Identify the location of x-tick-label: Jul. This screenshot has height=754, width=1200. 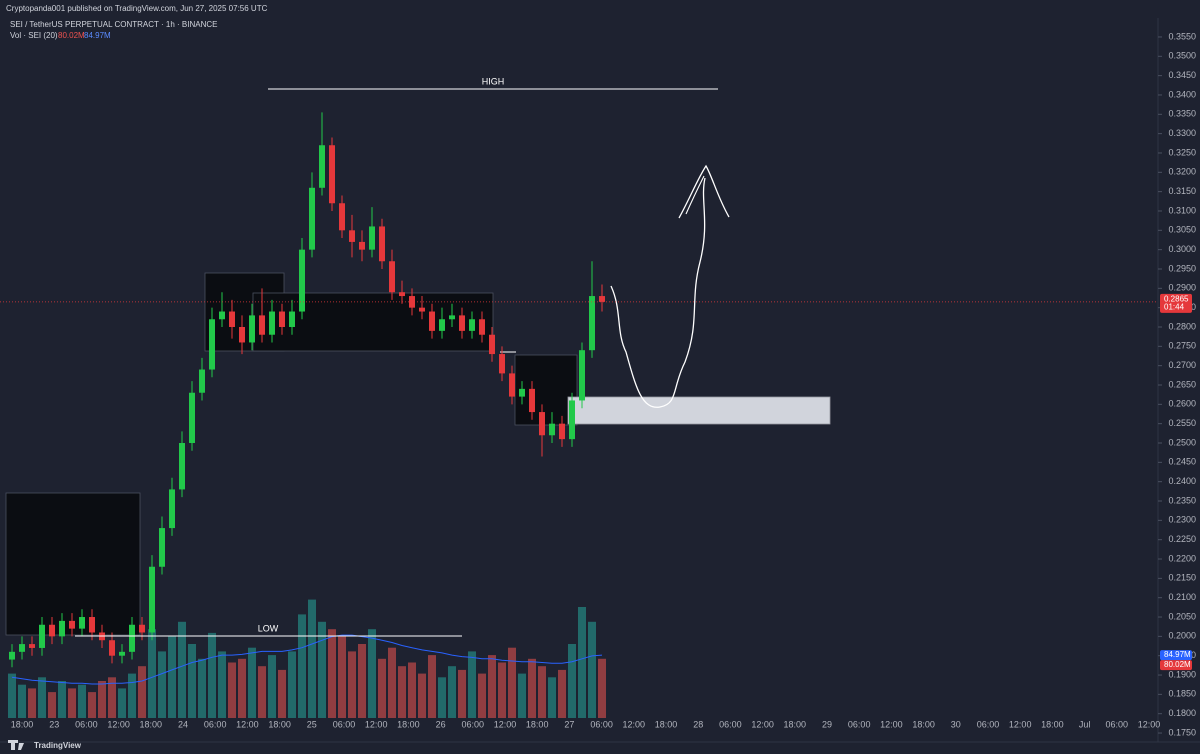
(1085, 724).